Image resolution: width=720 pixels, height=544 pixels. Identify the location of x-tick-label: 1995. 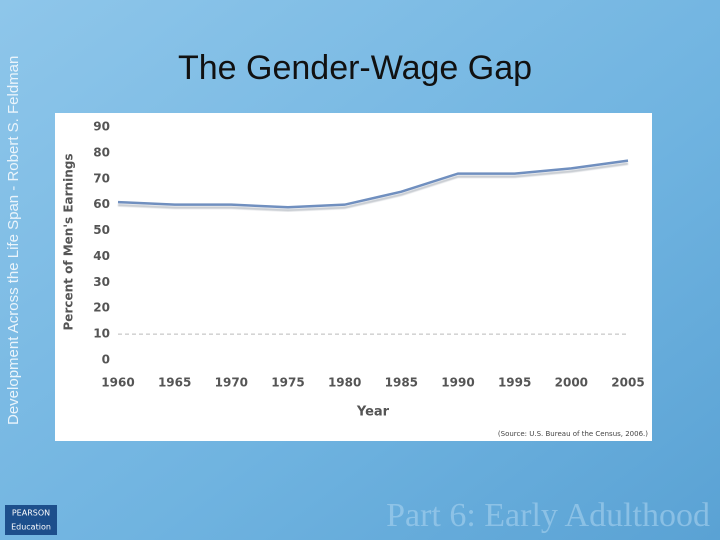
(514, 383).